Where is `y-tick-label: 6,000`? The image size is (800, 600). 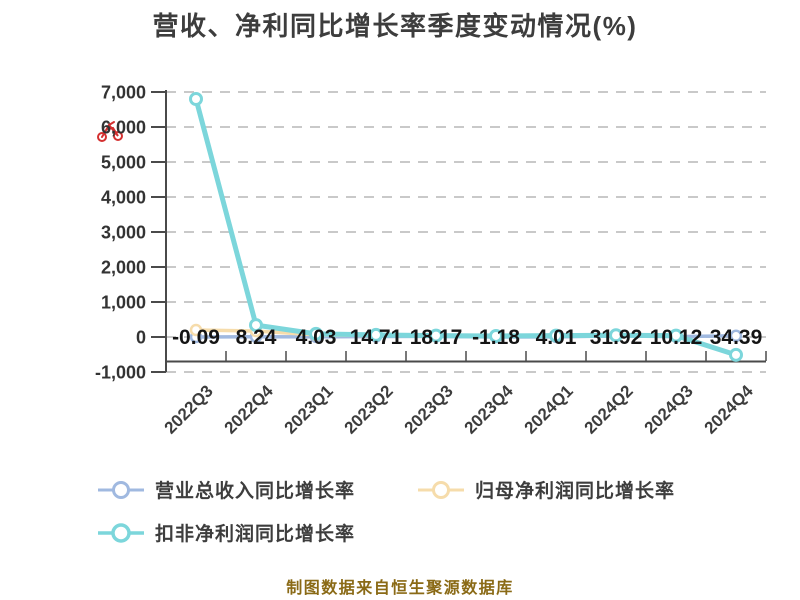
y-tick-label: 6,000 is located at coordinates (123, 128).